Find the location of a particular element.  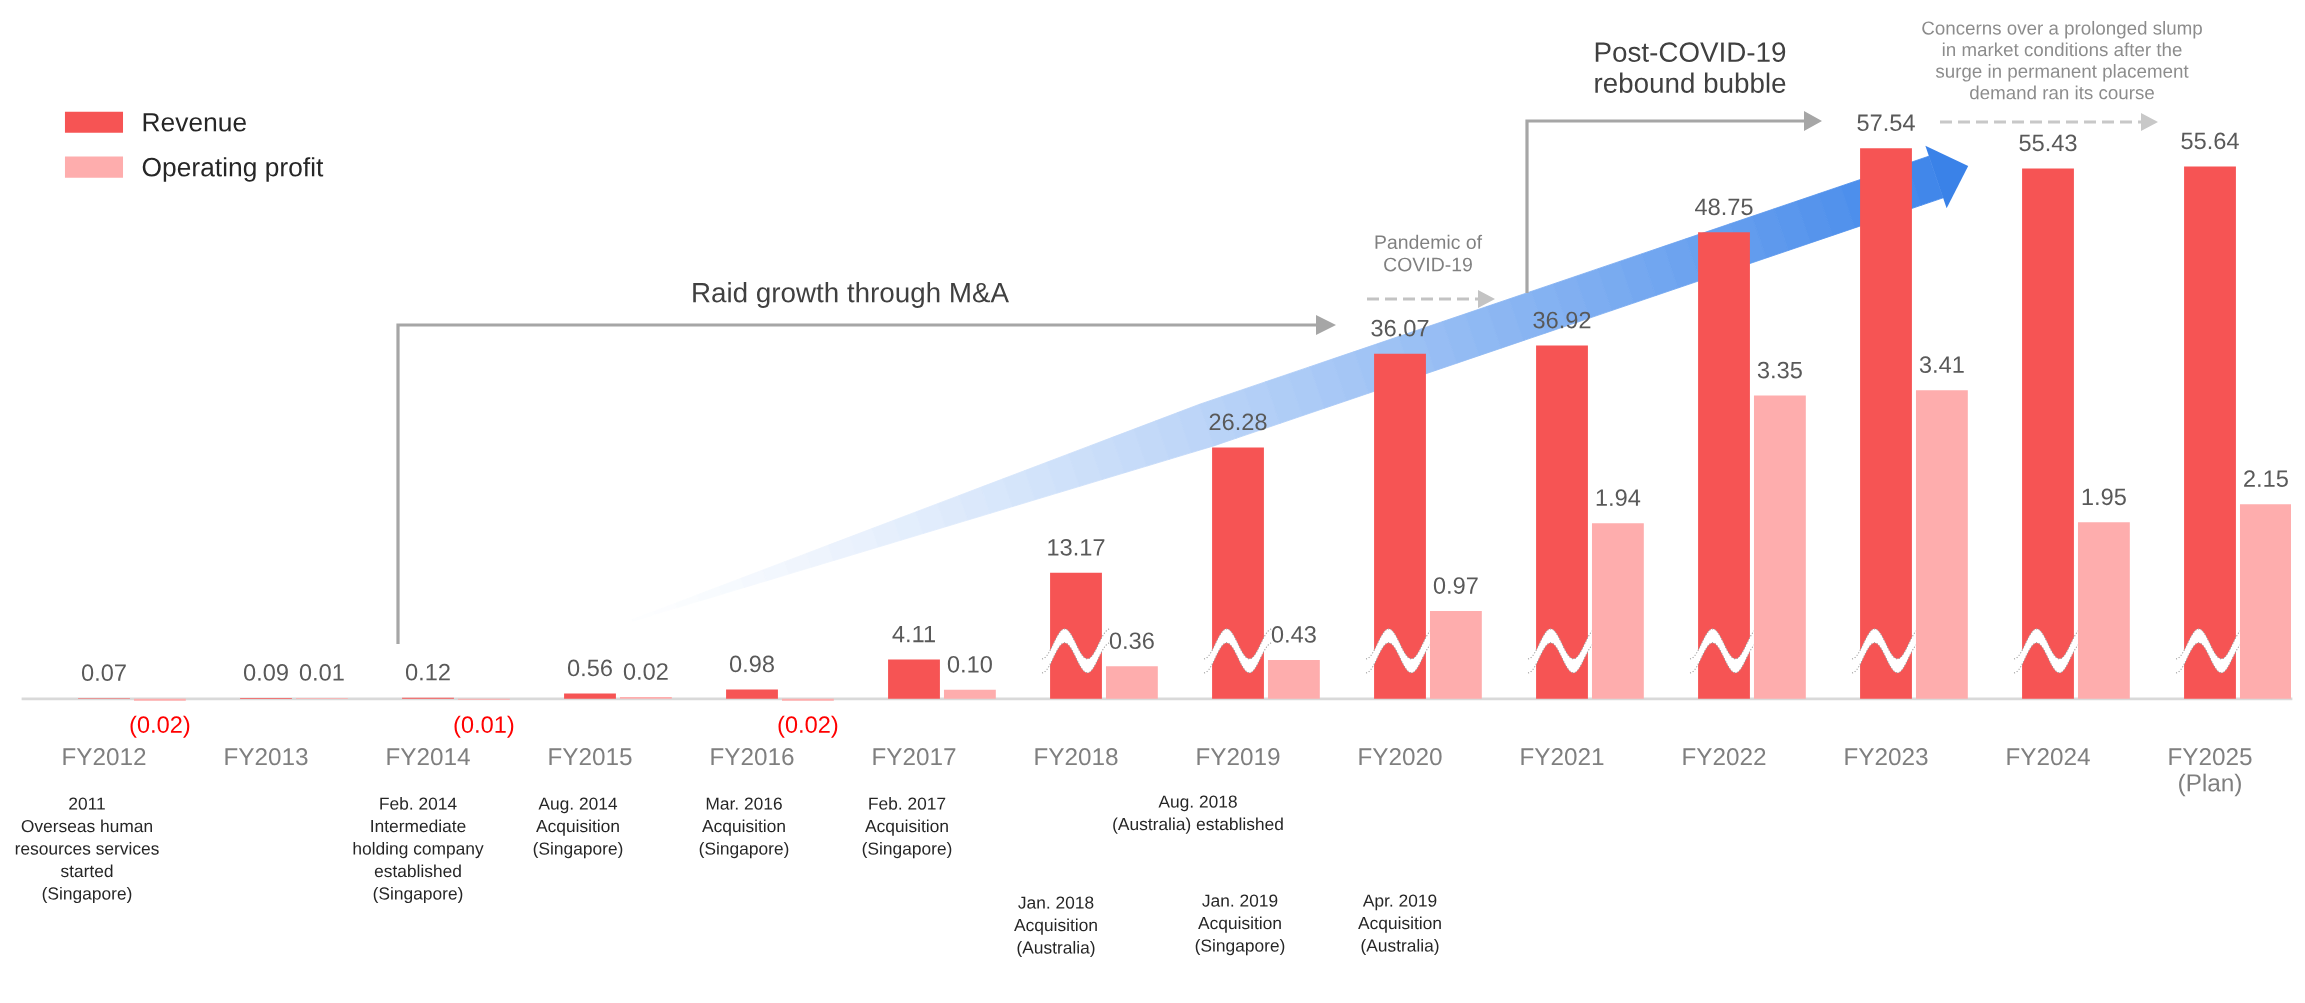

data-label: 0.56 is located at coordinates (589, 668).